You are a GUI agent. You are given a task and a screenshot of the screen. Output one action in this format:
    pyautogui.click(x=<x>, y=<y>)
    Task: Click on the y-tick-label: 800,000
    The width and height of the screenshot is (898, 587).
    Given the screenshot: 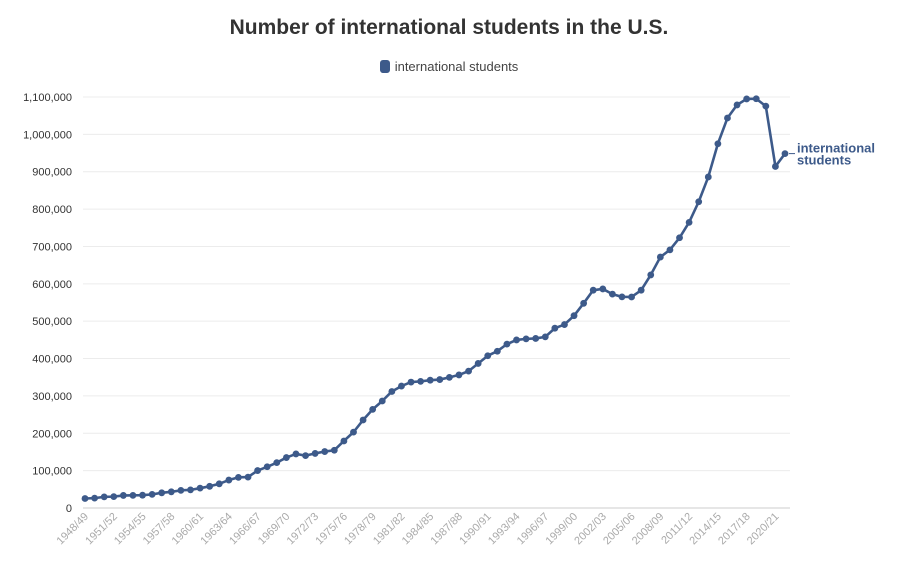 What is the action you would take?
    pyautogui.click(x=52, y=210)
    